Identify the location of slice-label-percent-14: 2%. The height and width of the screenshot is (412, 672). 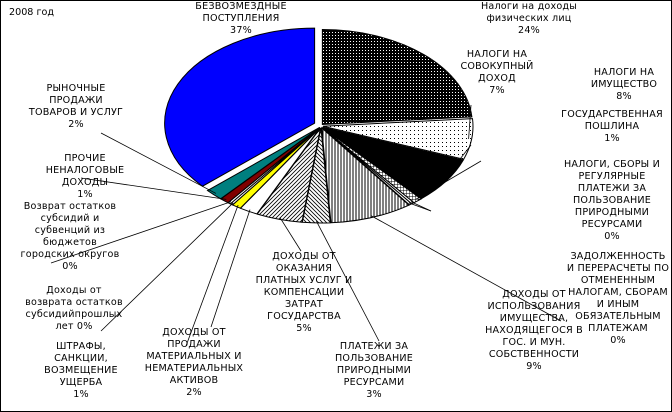
(76, 124).